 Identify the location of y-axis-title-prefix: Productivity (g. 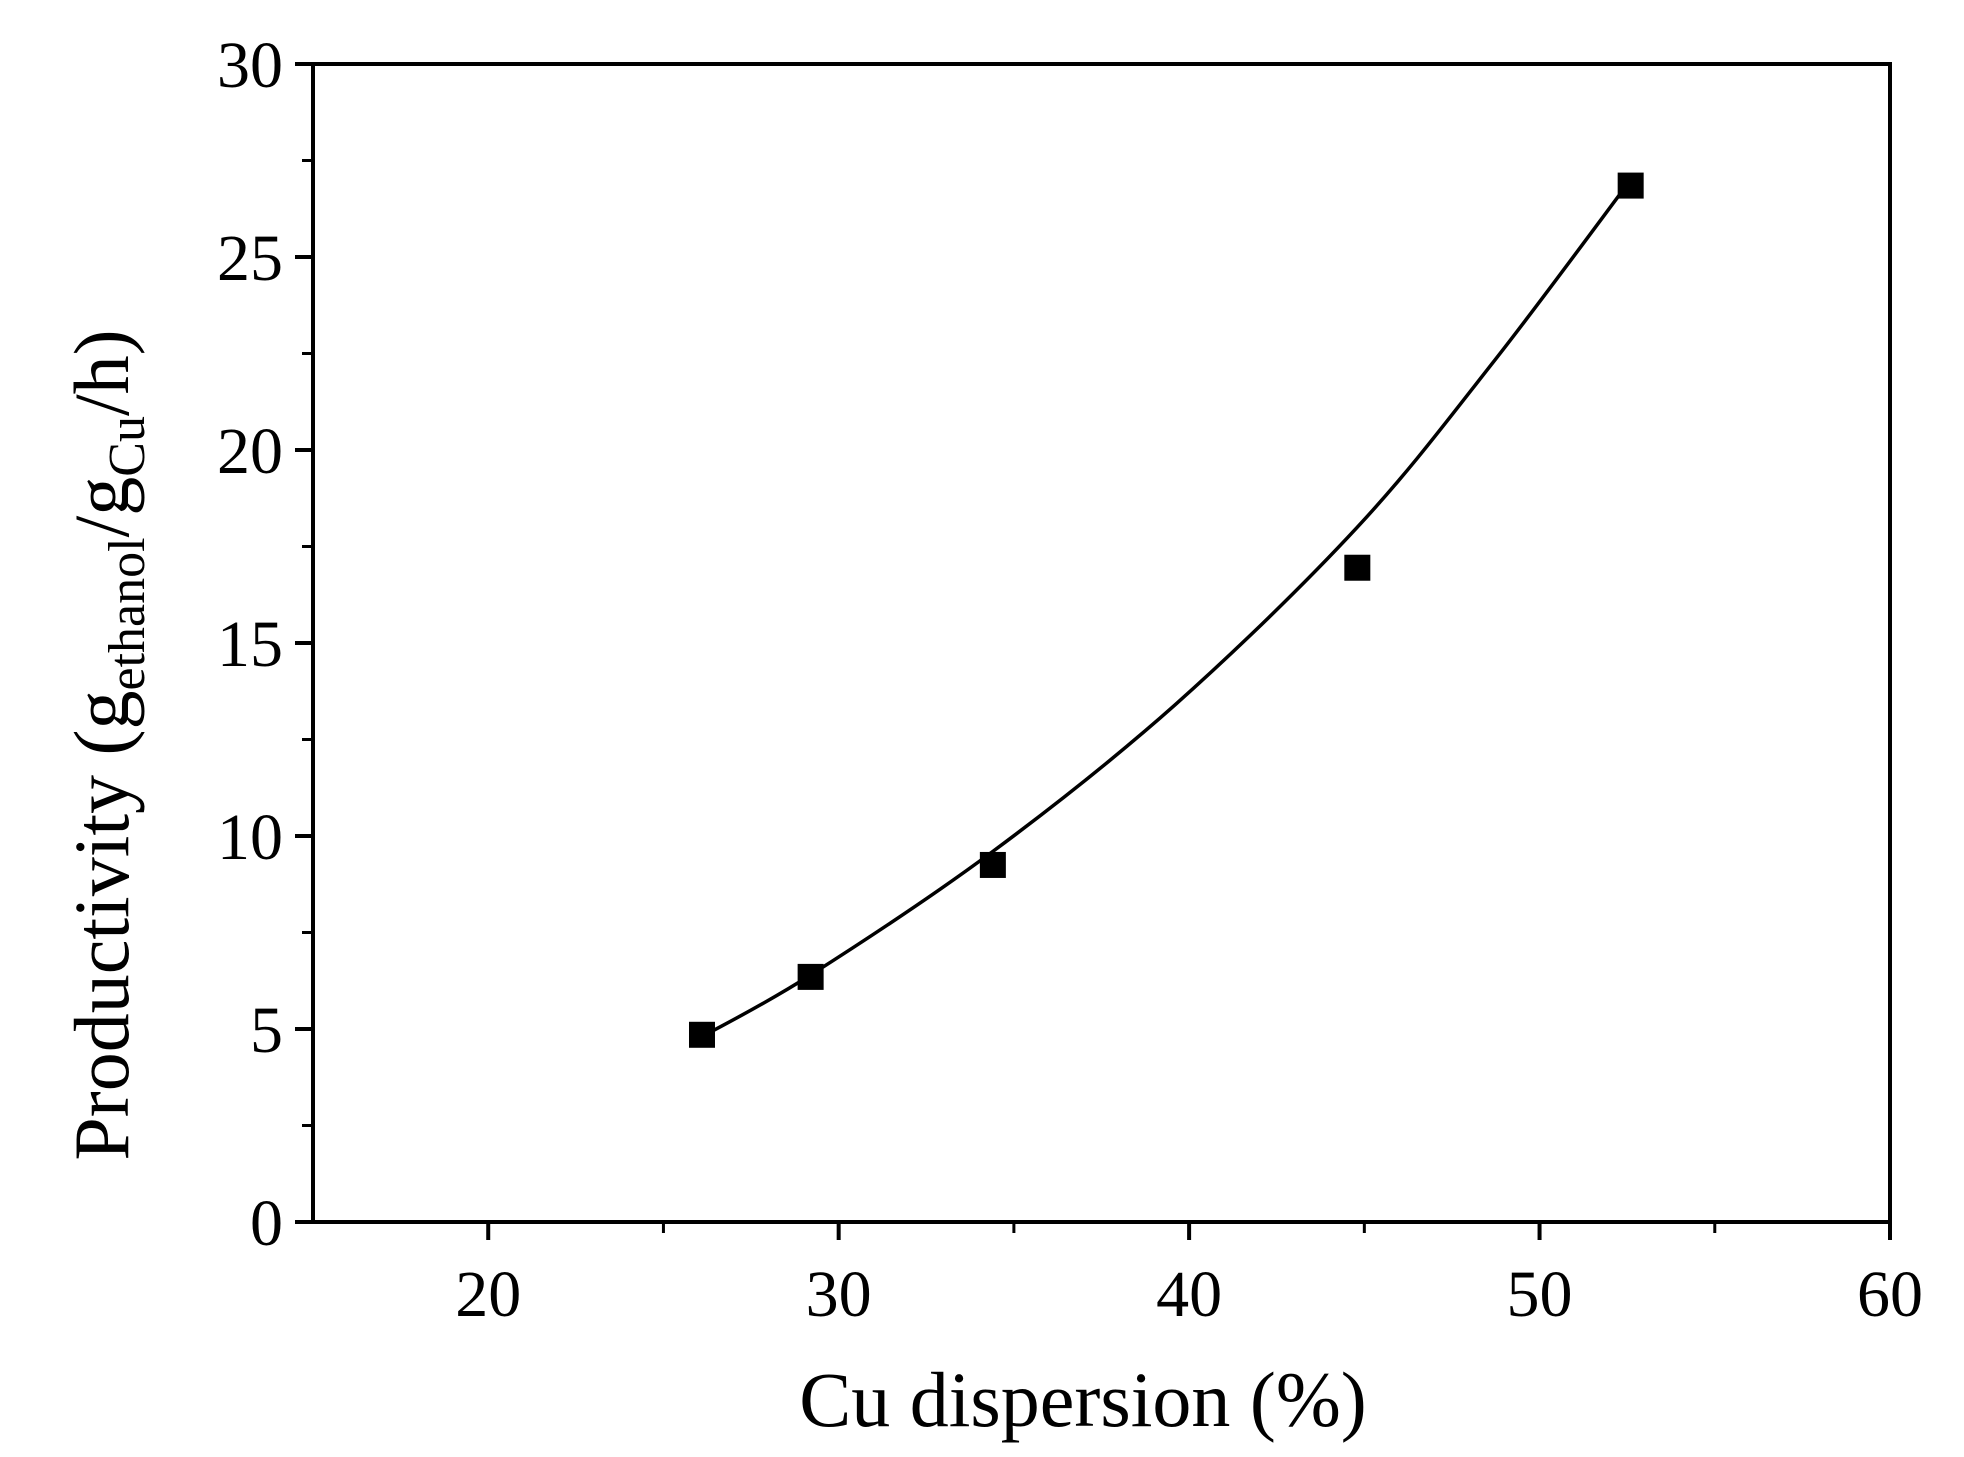
(101, 925).